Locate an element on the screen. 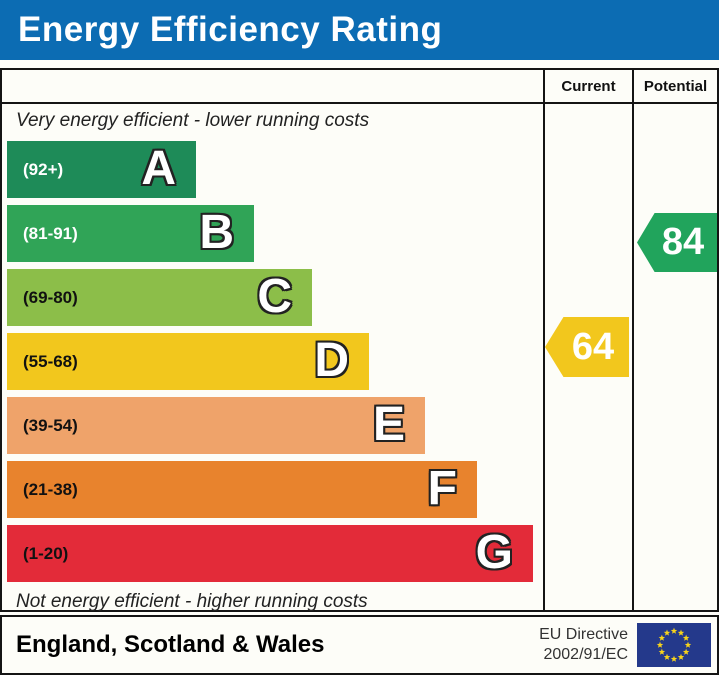  band-letter-d: D is located at coordinates (331, 360).